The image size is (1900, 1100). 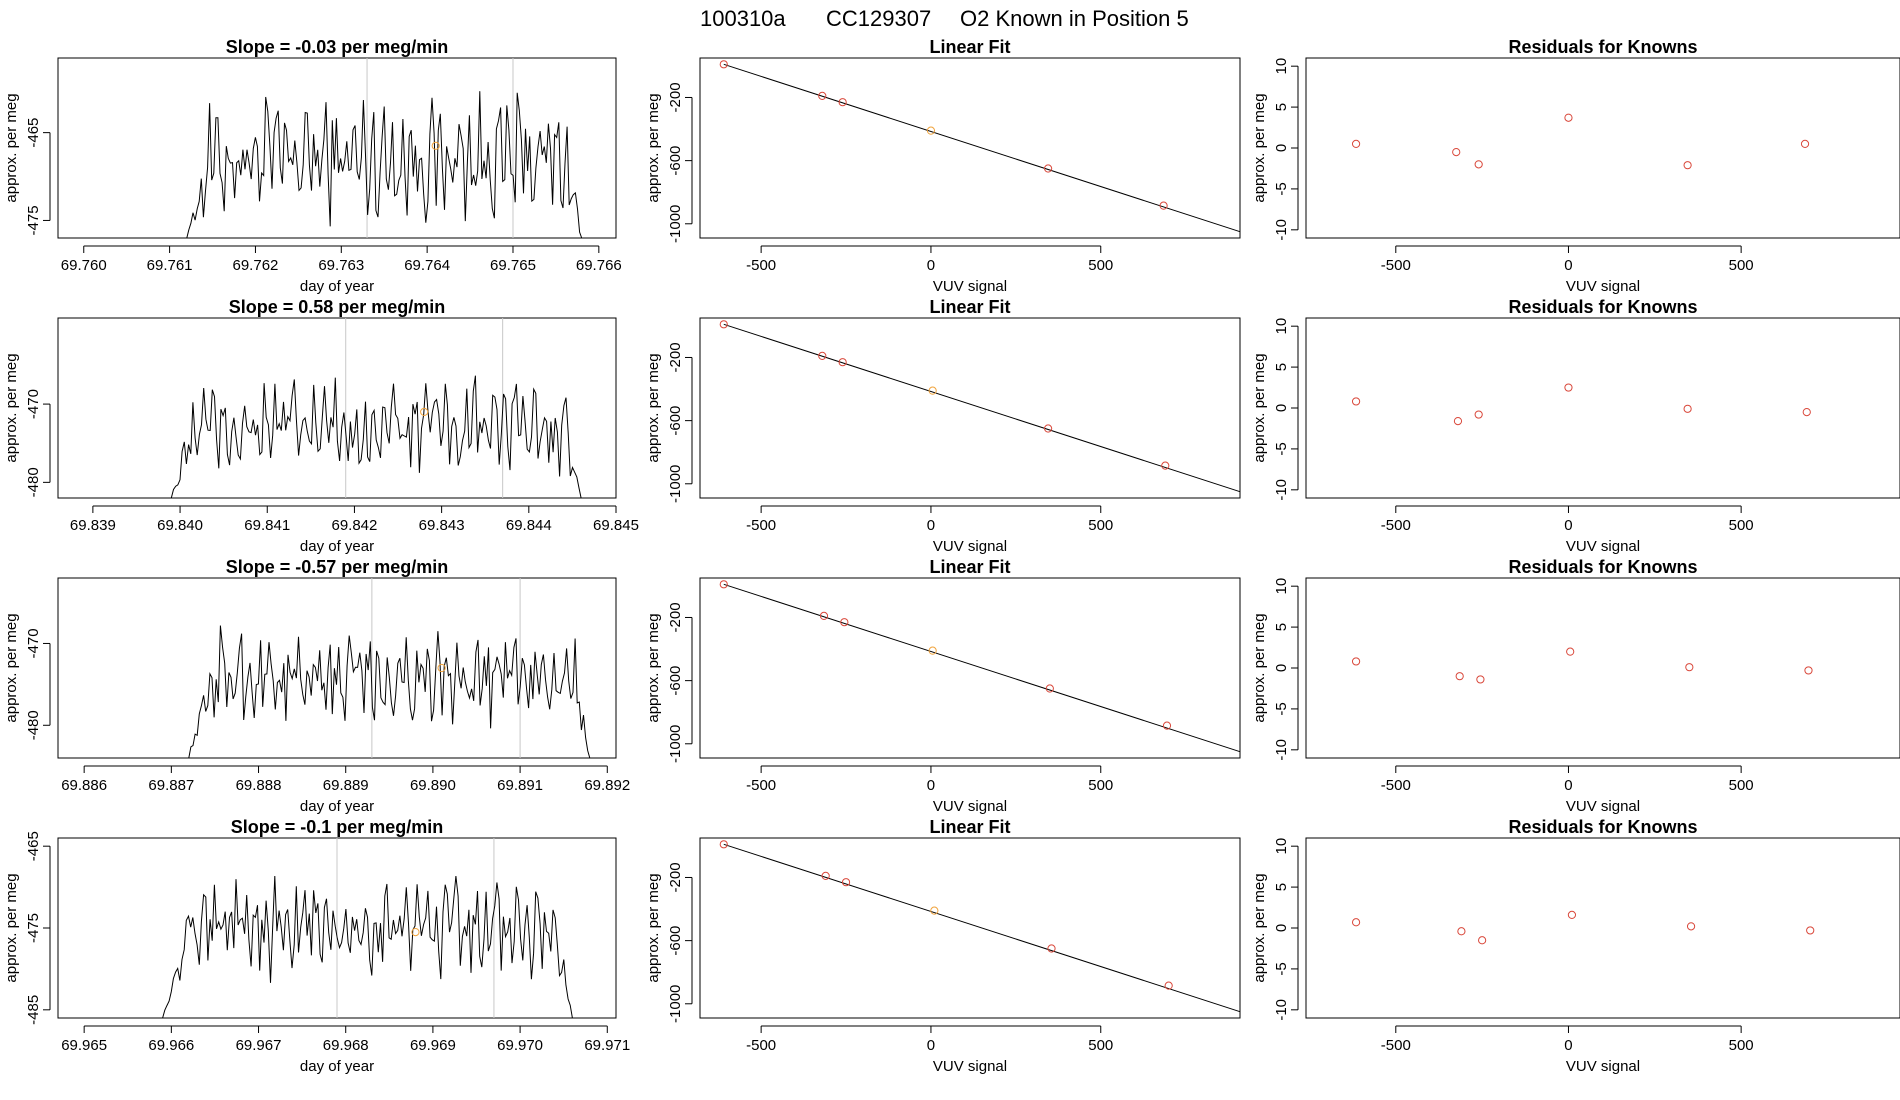 What do you see at coordinates (761, 785) in the screenshot?
I see `linear-fit-row3-xtick-label: -500` at bounding box center [761, 785].